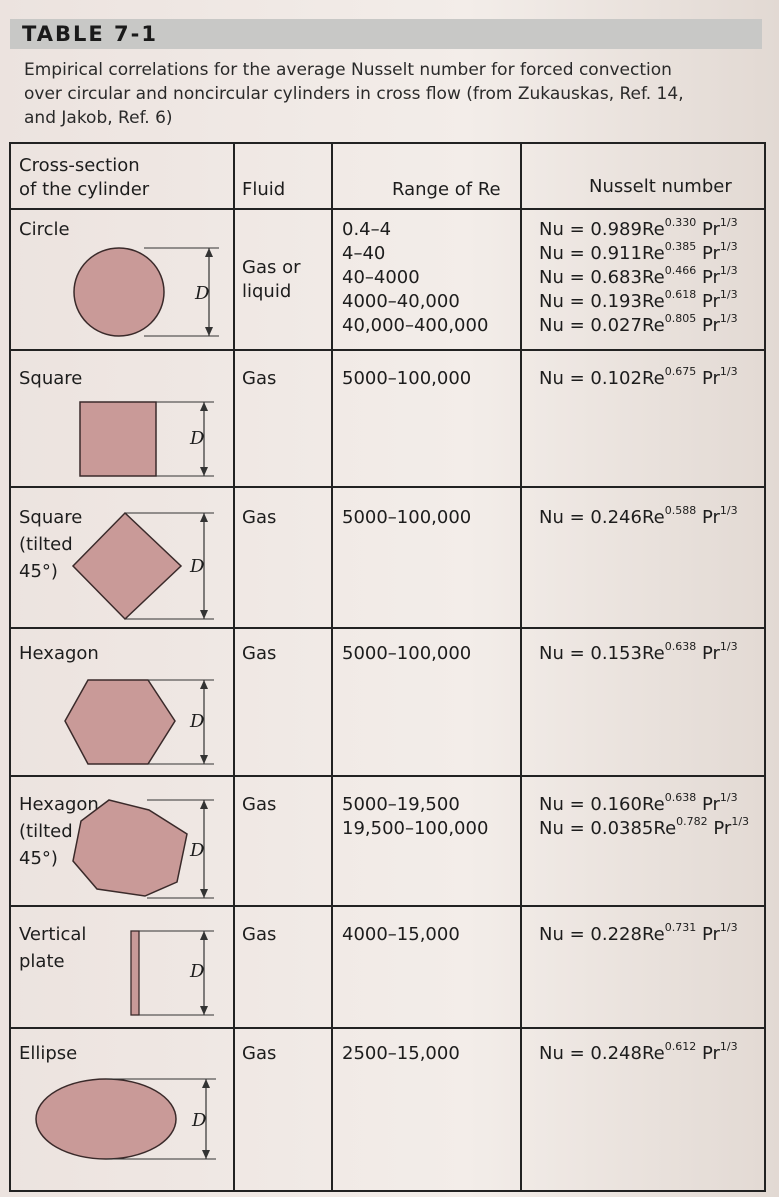 The height and width of the screenshot is (1197, 779). I want to click on reynolds-range: 40–4000, so click(381, 277).